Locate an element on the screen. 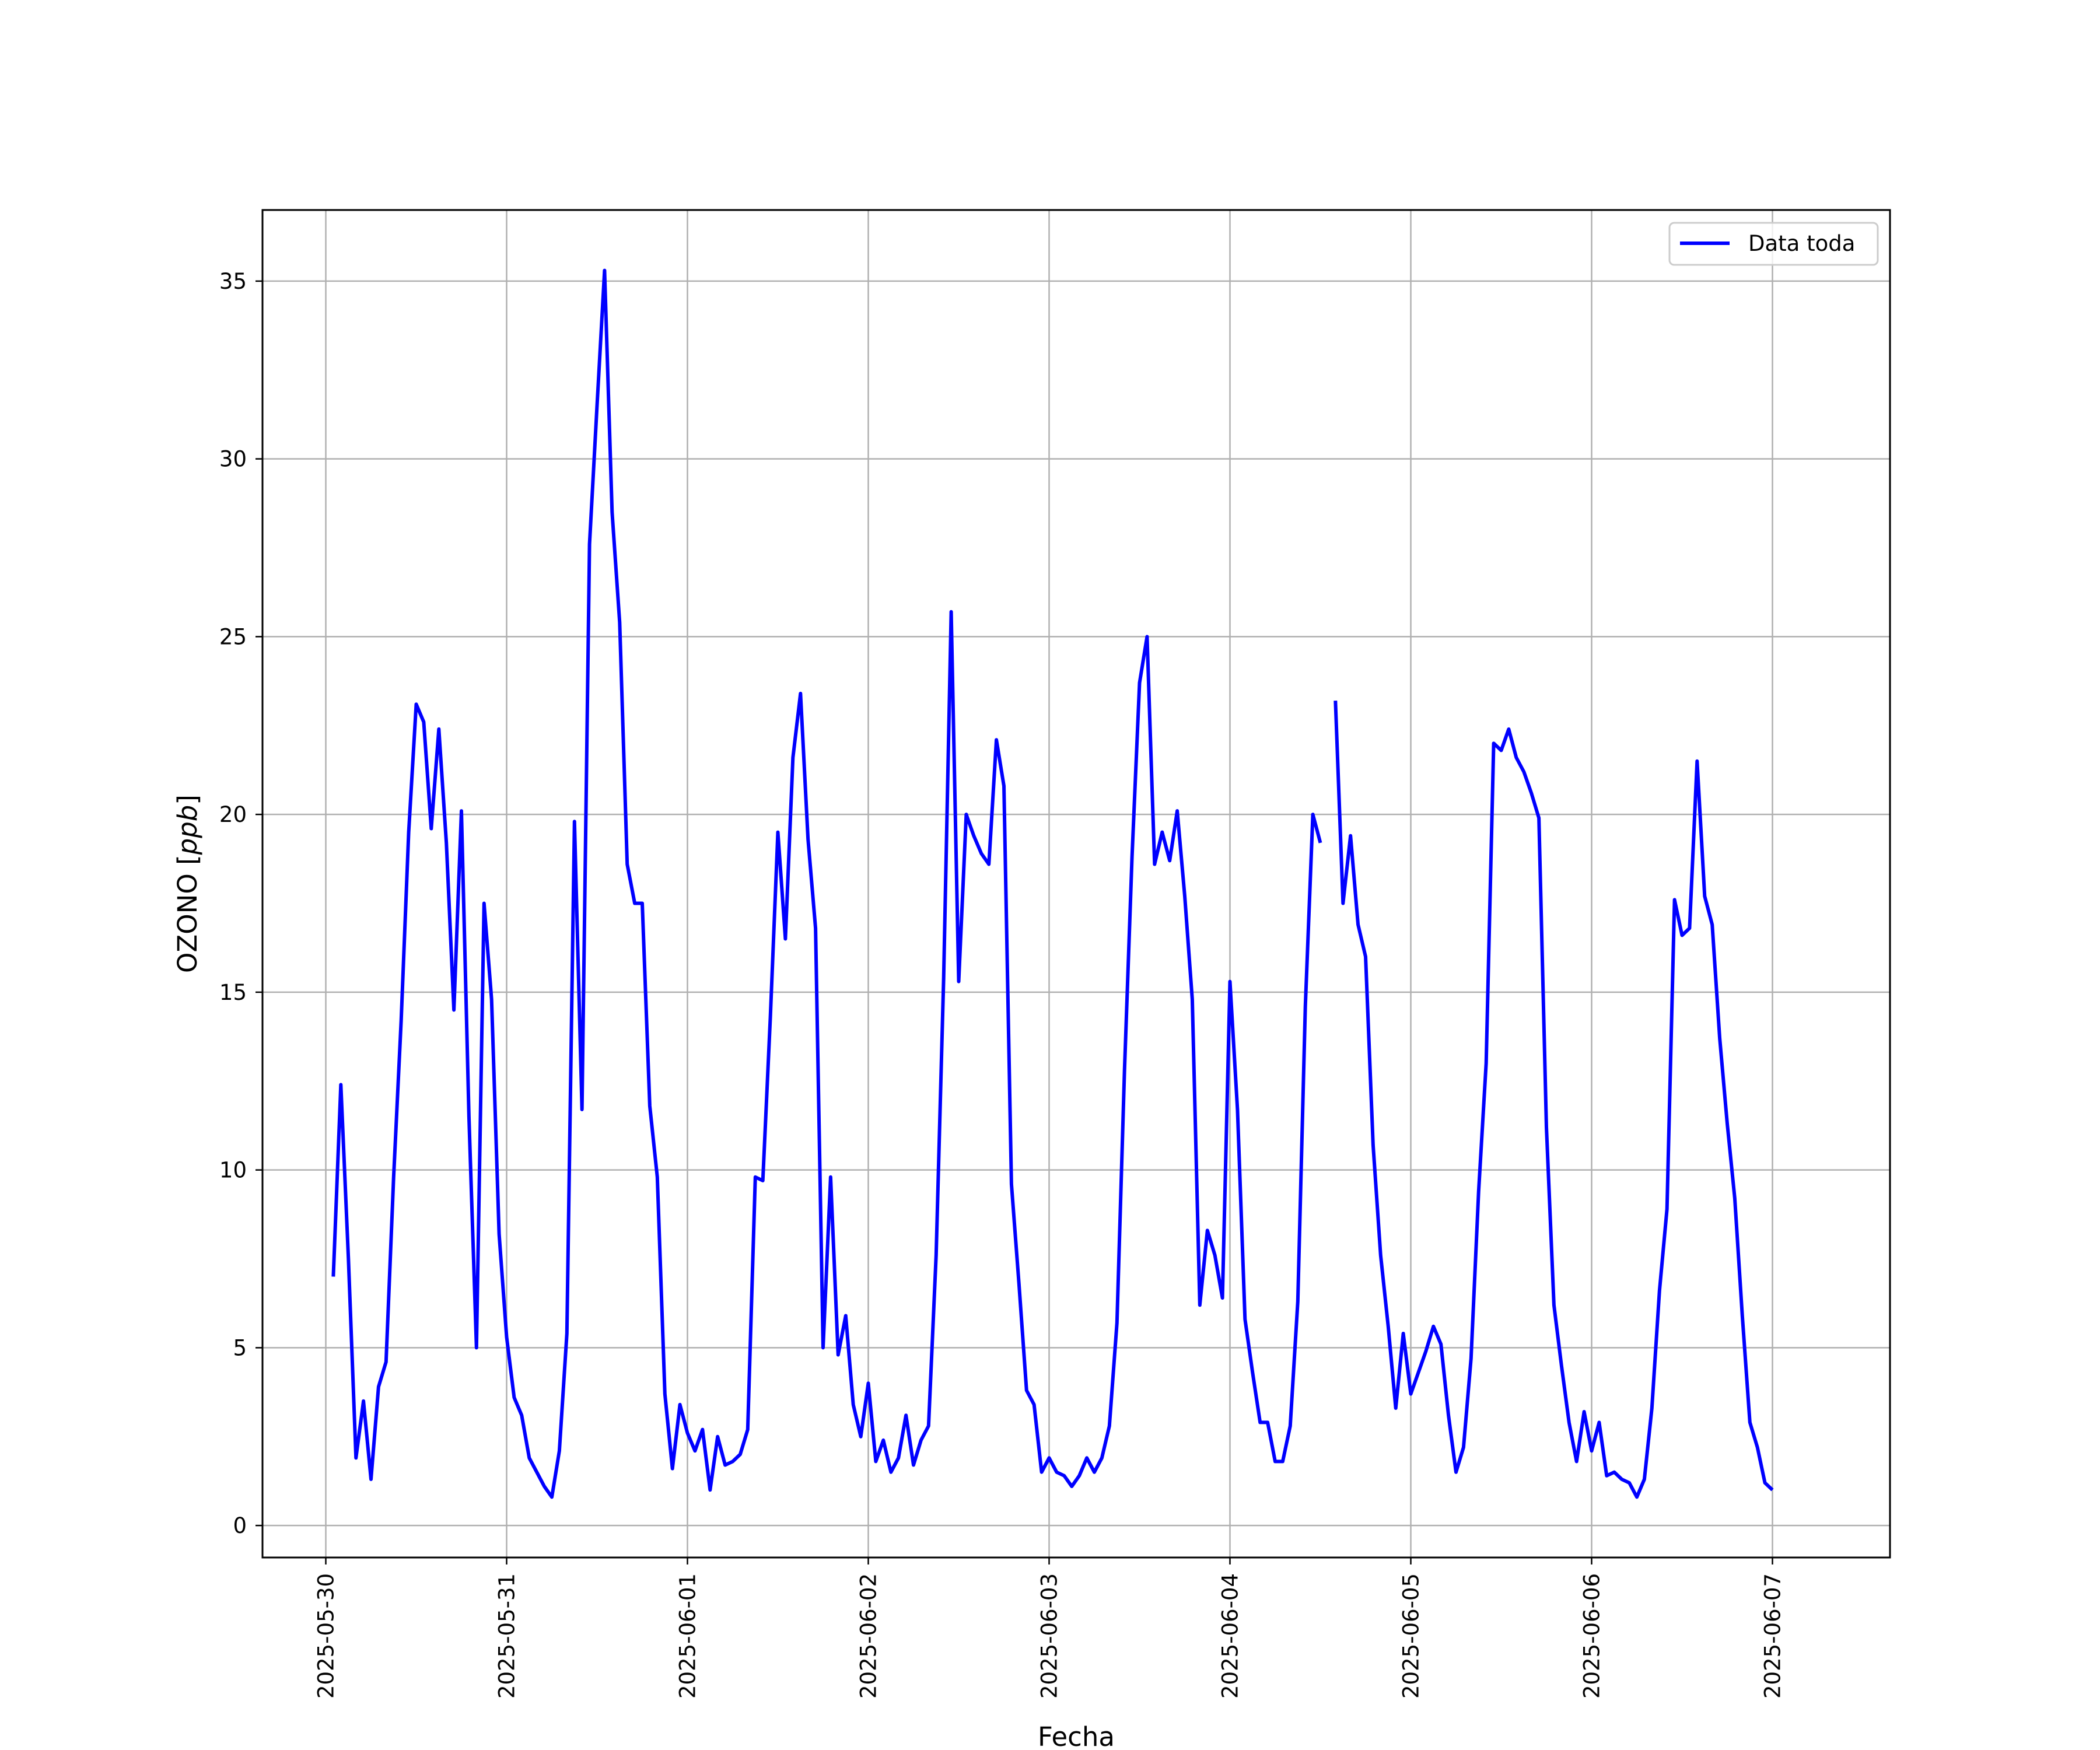 This screenshot has width=2100, height=1750. x-tick-label: 2025-06-06 is located at coordinates (1592, 1636).